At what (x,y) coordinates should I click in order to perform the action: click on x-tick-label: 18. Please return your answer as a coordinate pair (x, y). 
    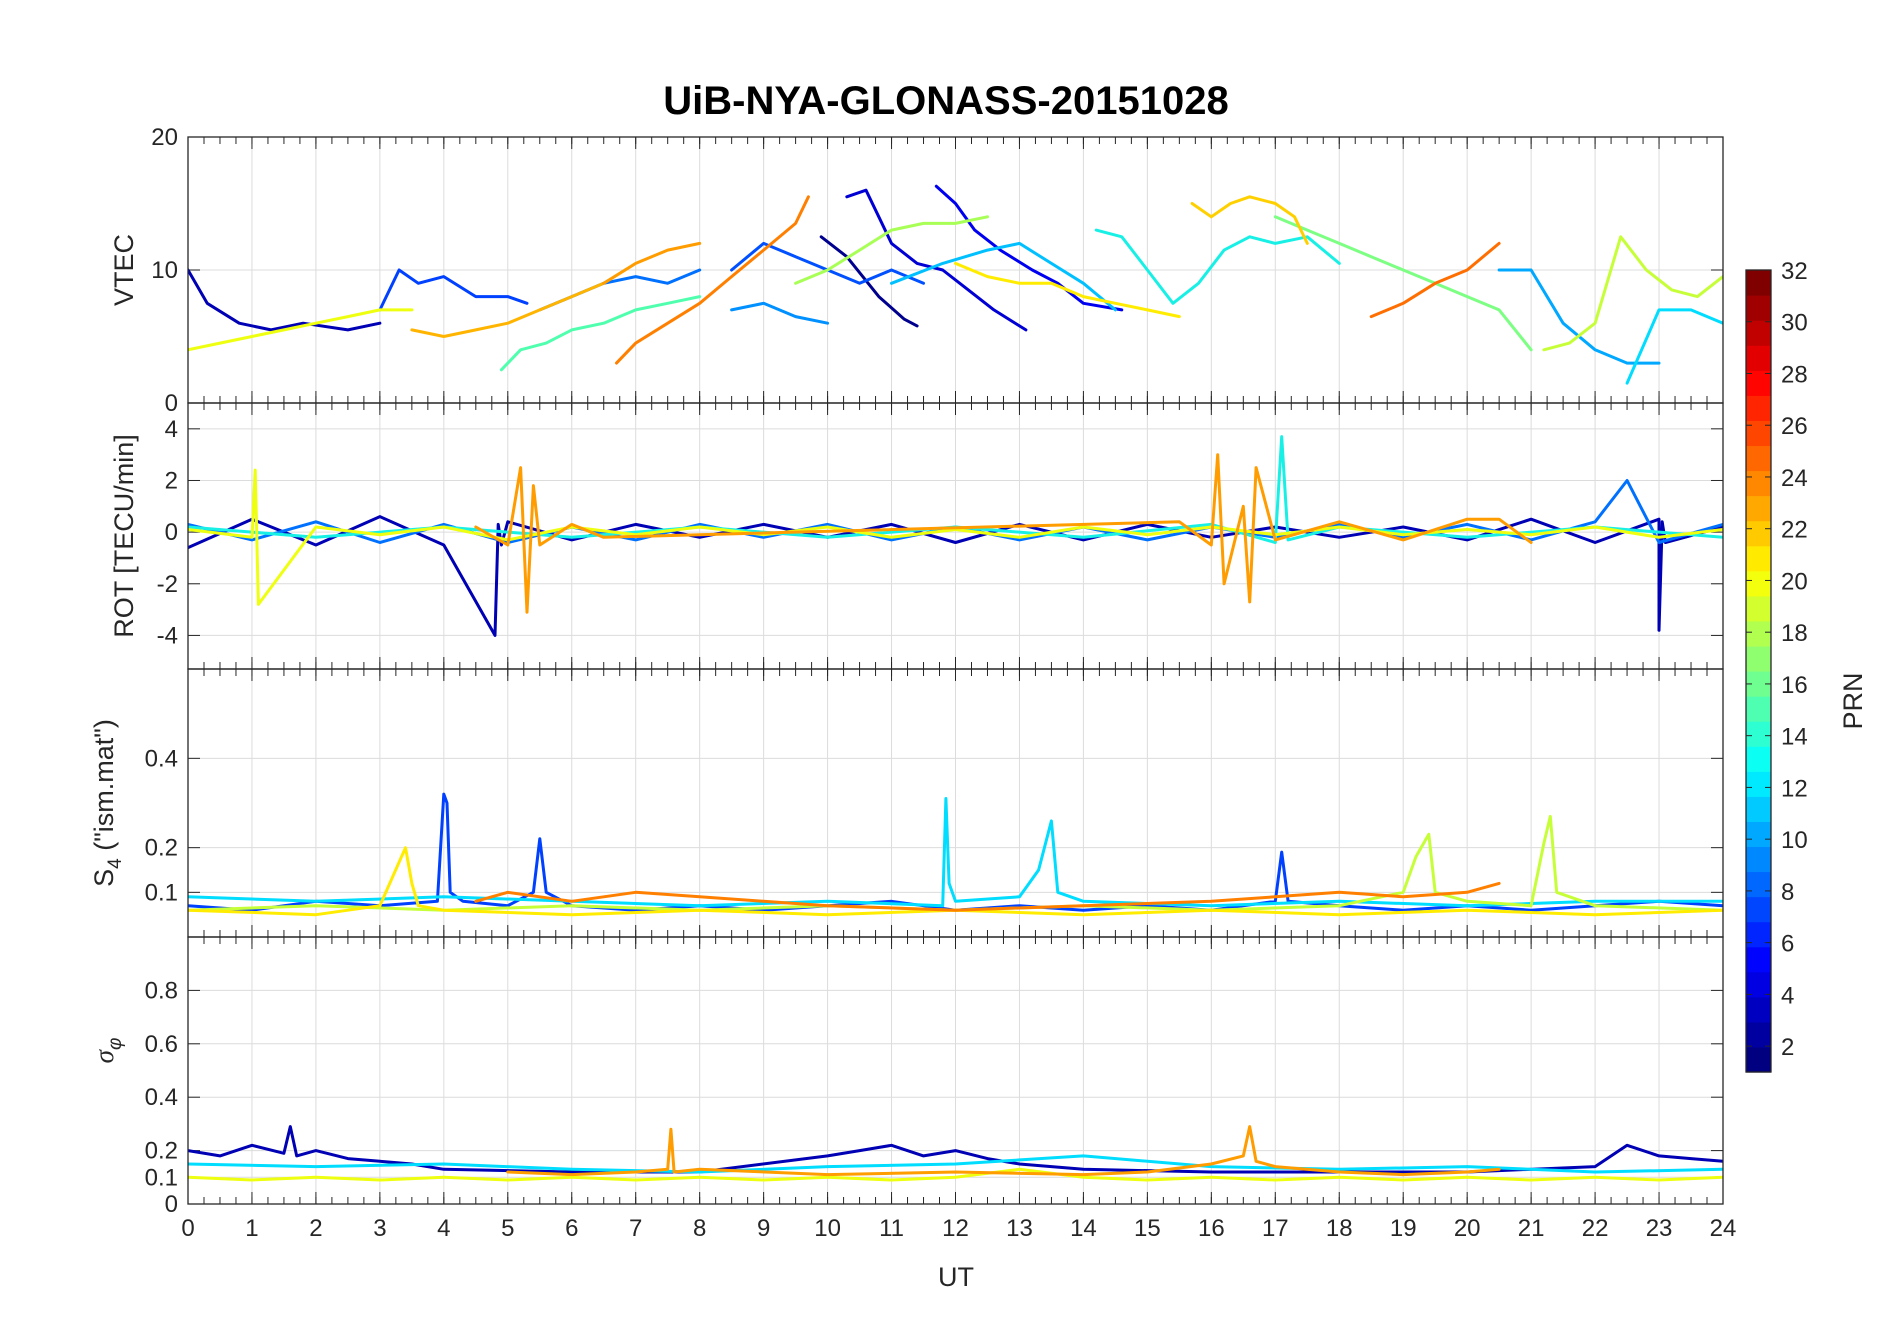
    Looking at the image, I should click on (1339, 1228).